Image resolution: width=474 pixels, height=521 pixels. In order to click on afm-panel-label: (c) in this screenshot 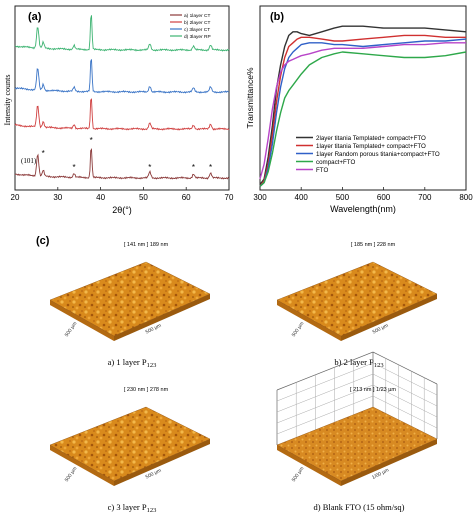, I will do `click(43, 241)`.